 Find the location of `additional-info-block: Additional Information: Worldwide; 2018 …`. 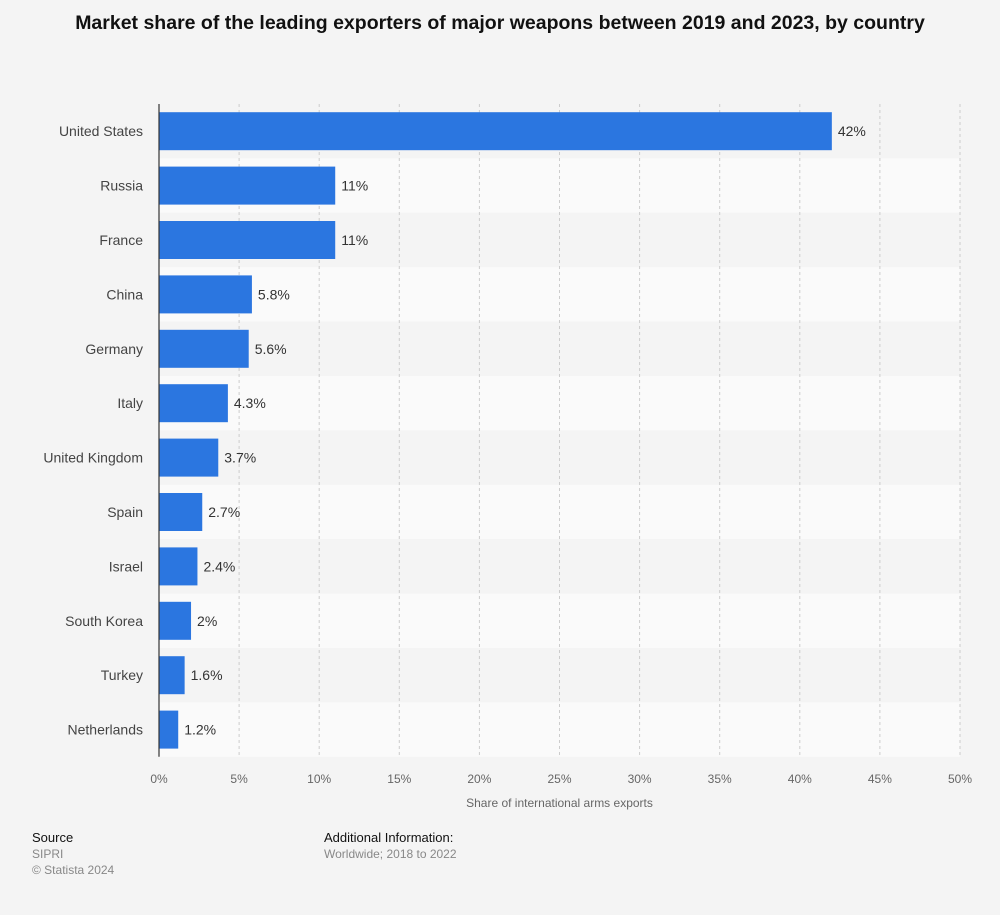

additional-info-block: Additional Information: Worldwide; 2018 … is located at coordinates (390, 846).